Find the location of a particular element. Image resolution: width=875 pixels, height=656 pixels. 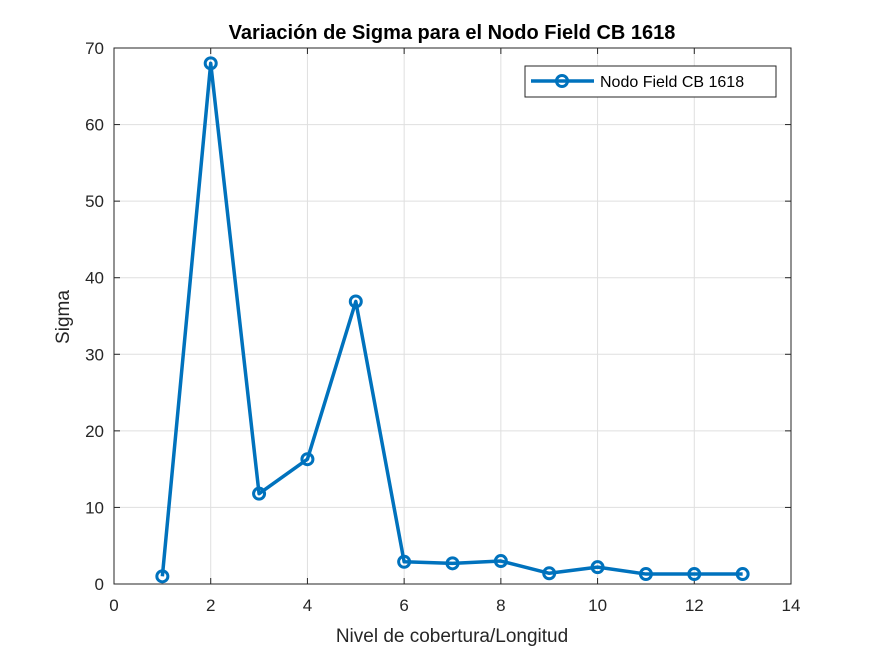

y-tick-label: 60 is located at coordinates (94, 125).